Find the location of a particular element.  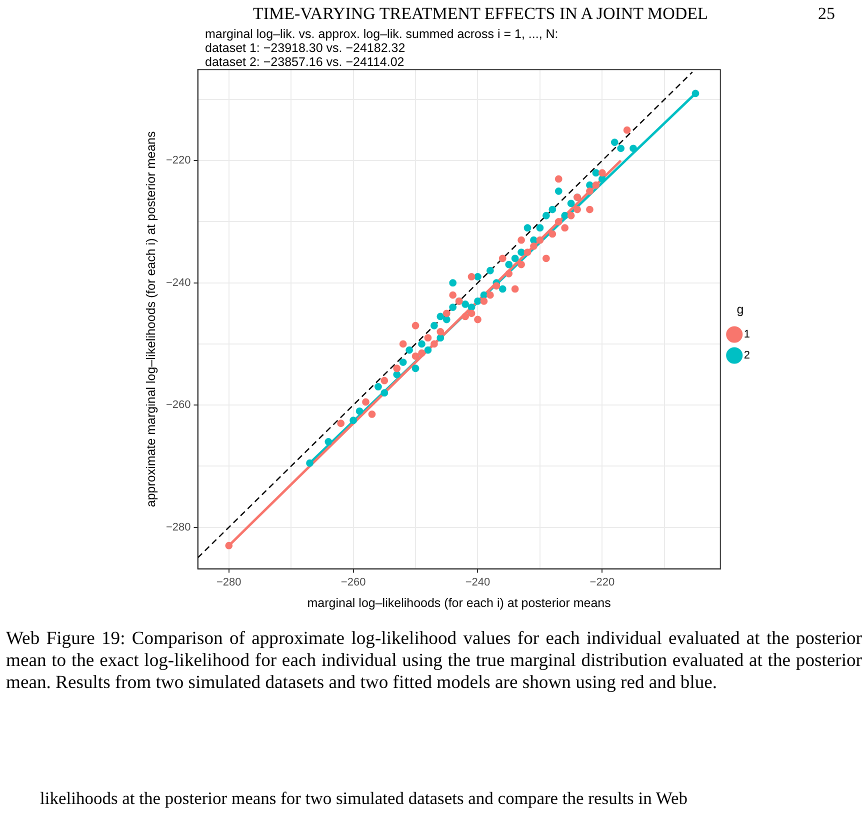

x-tick-label: −280 is located at coordinates (229, 582).